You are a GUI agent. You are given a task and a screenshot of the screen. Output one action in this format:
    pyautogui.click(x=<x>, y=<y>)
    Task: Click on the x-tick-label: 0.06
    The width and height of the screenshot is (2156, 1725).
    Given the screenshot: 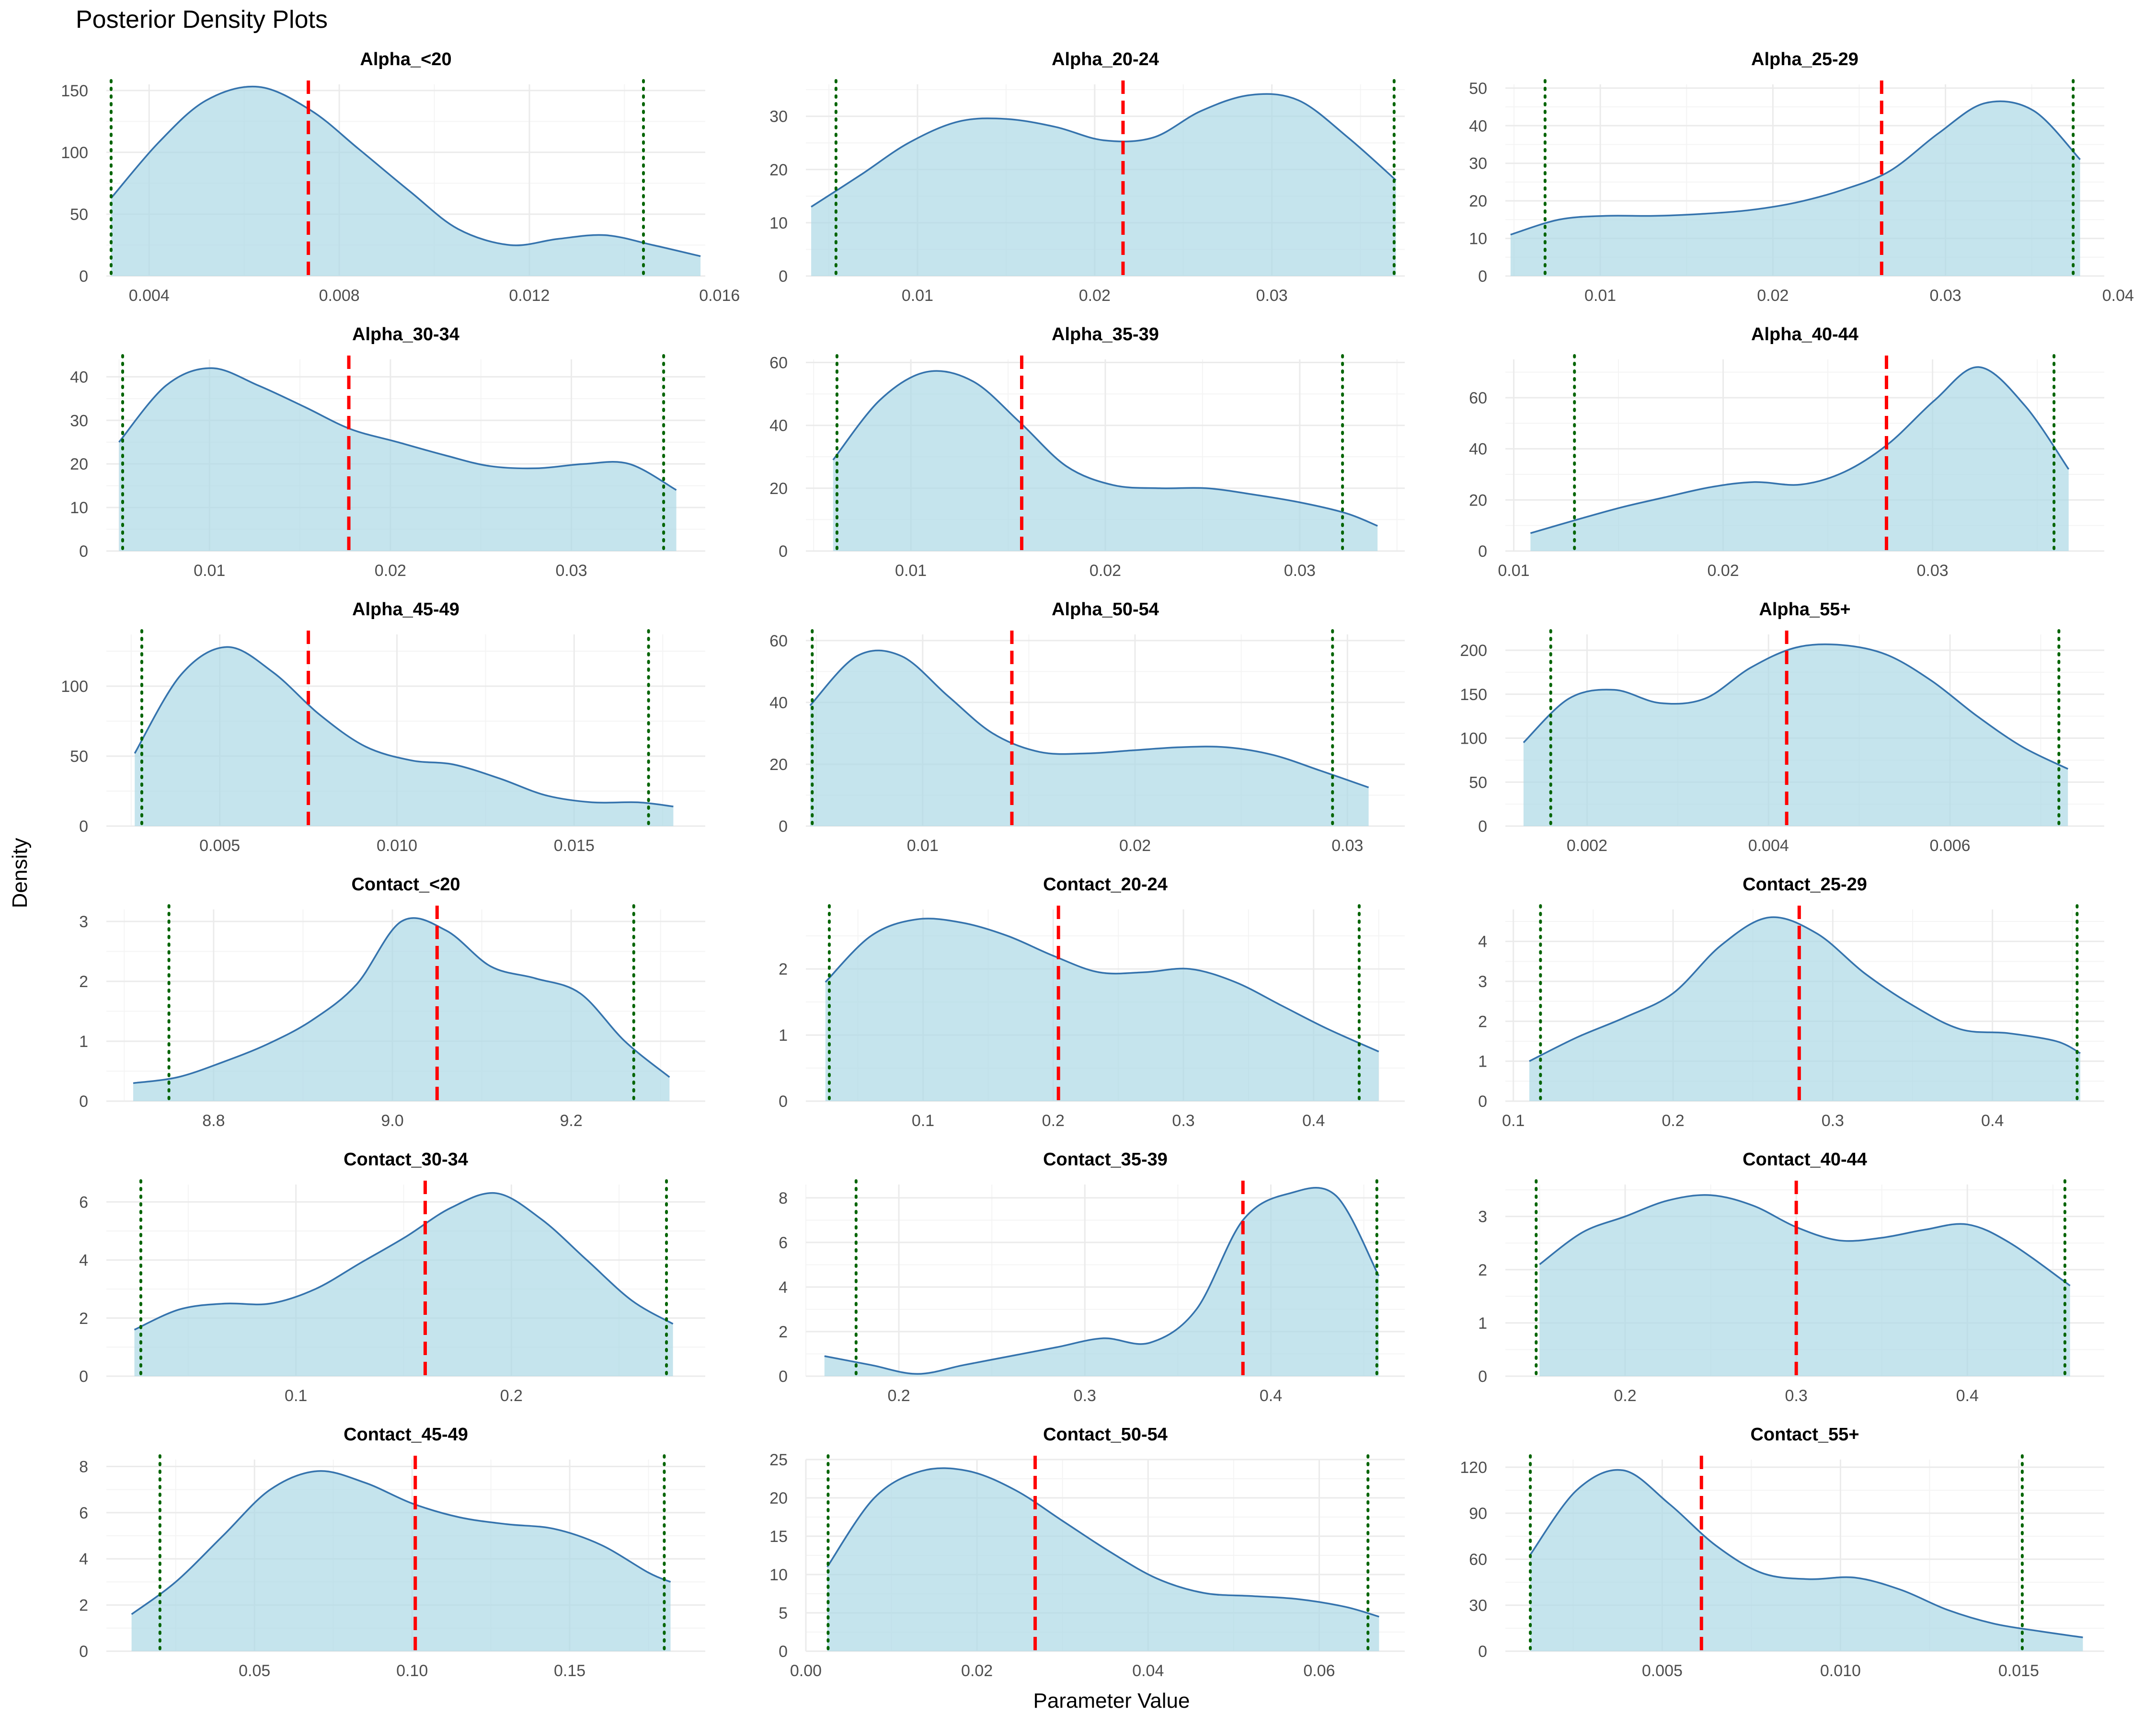 What is the action you would take?
    pyautogui.click(x=1319, y=1671)
    